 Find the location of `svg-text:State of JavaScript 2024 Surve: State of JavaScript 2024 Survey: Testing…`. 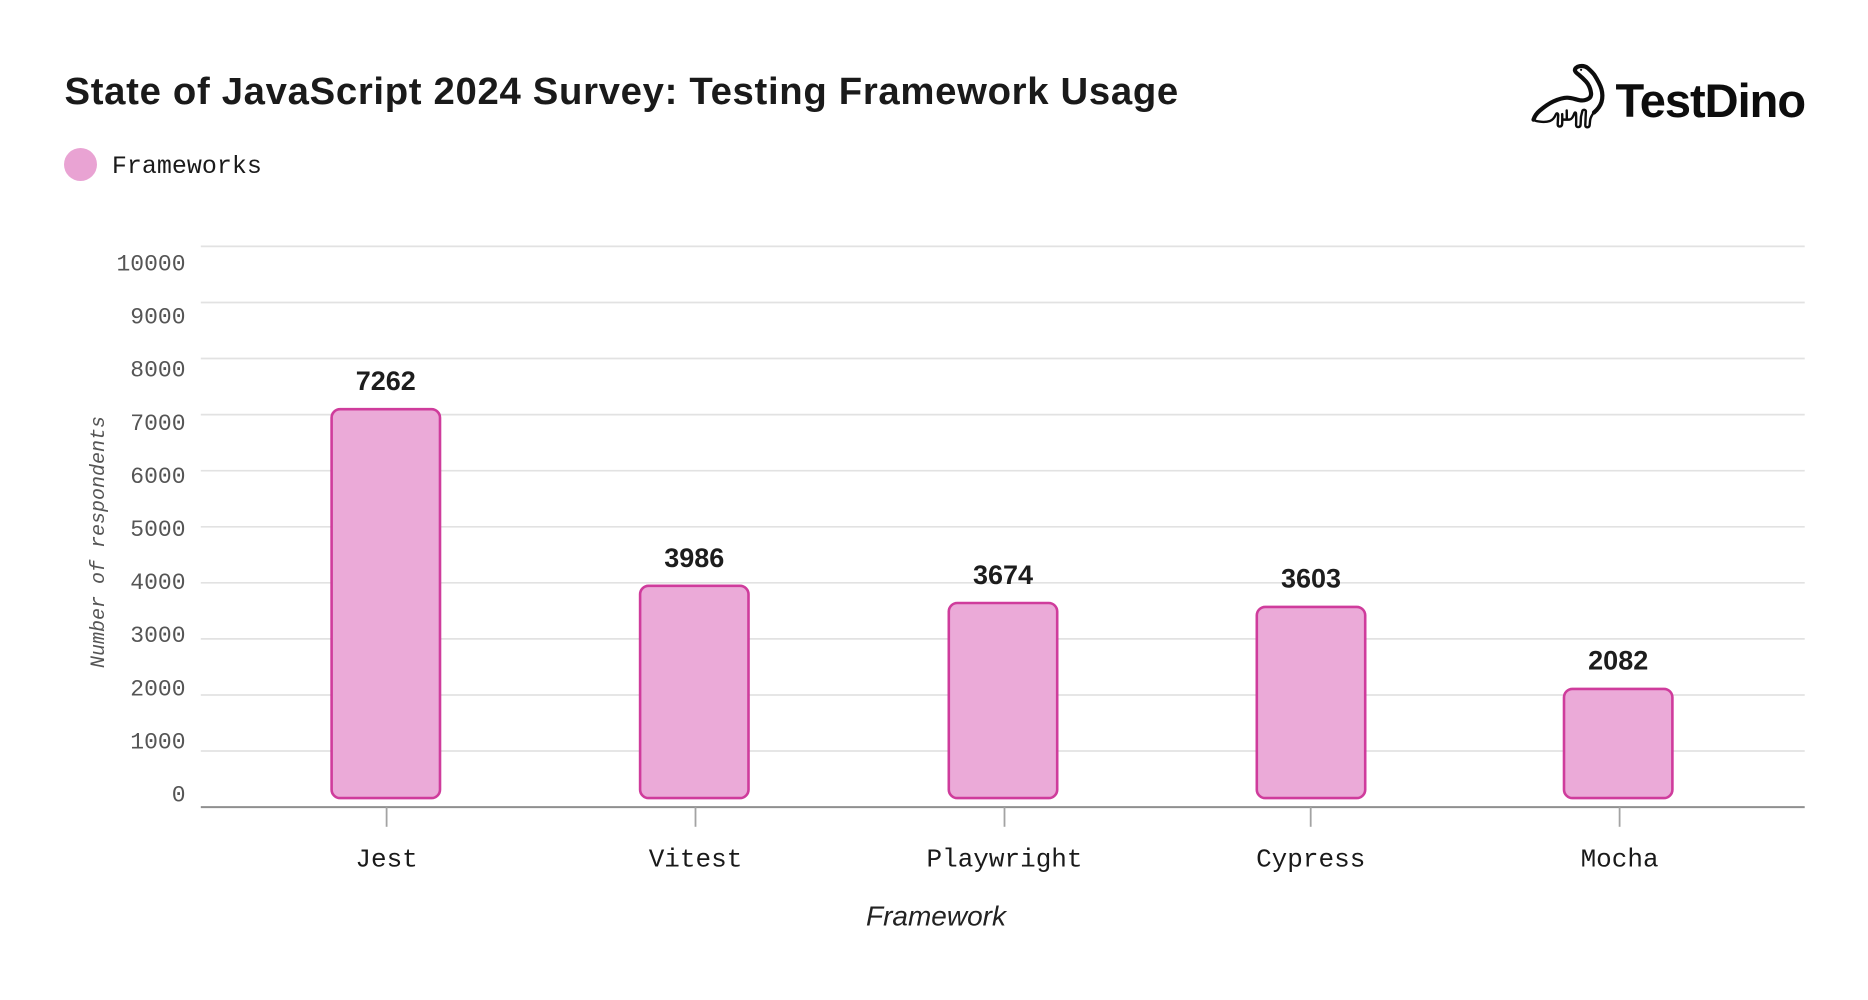

svg-text:State of JavaScript 2024 Surve: State of JavaScript 2024 Survey: Testing… is located at coordinates (622, 91).